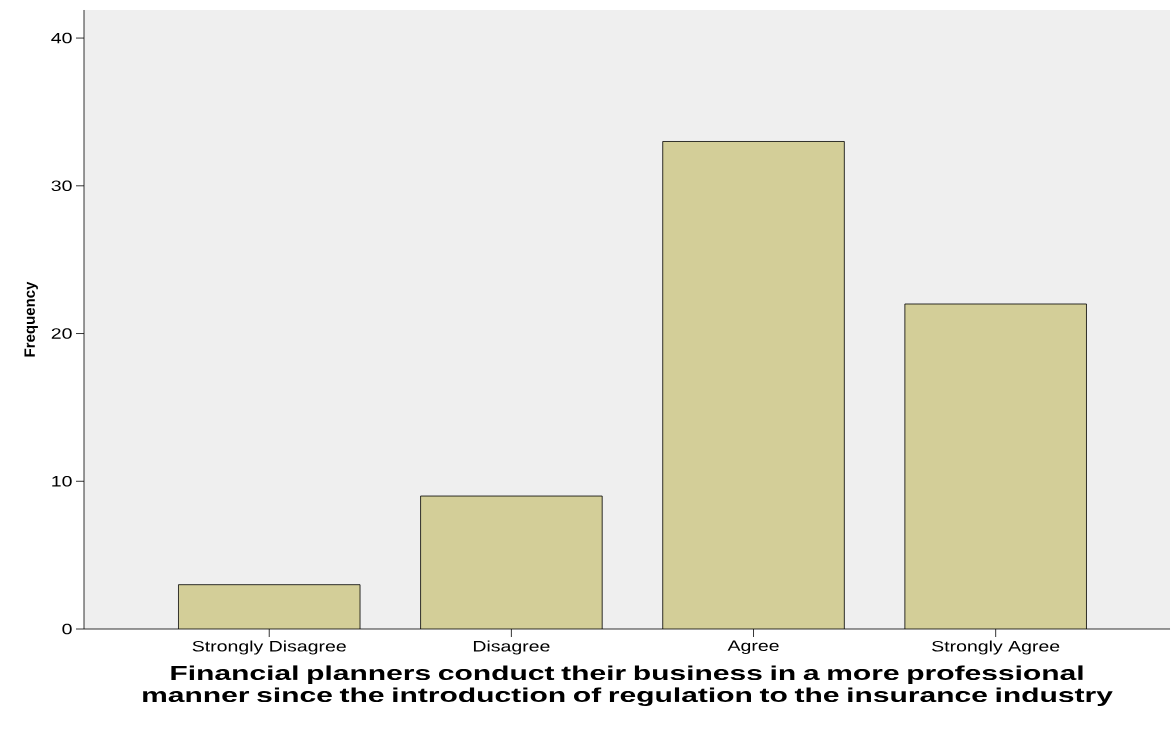  What do you see at coordinates (511, 647) in the screenshot?
I see `x-tick-label: Disagree` at bounding box center [511, 647].